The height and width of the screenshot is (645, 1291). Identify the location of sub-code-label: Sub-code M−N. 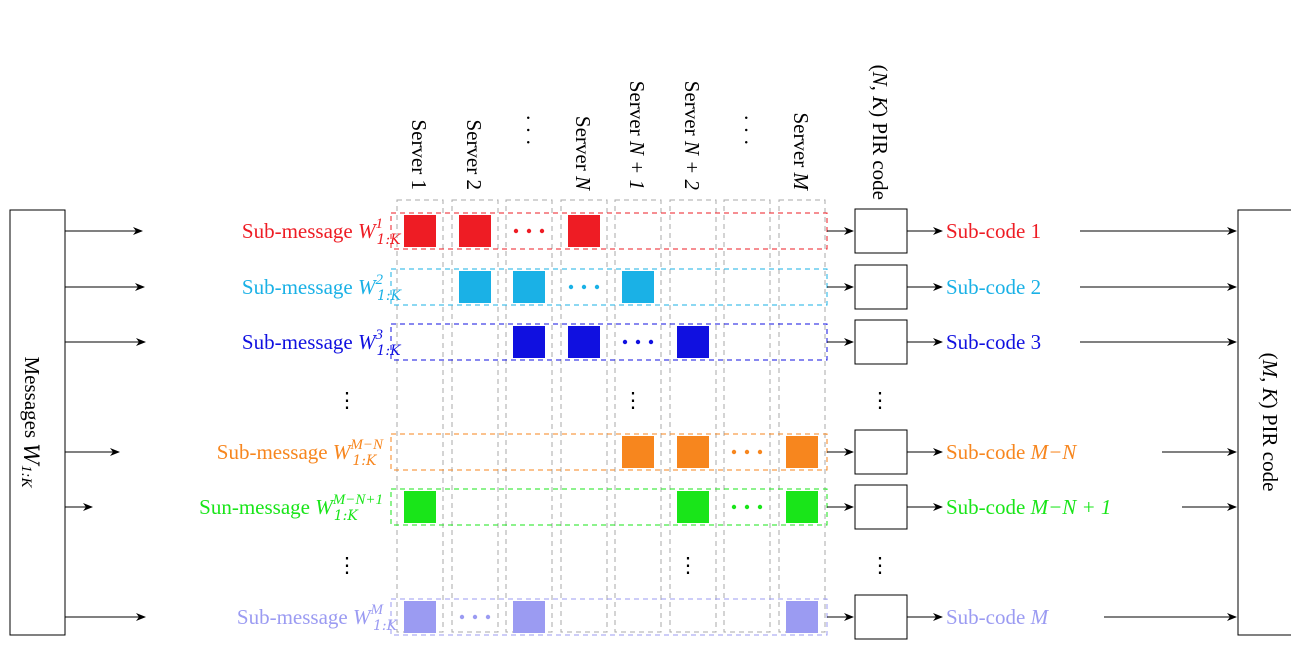
(1011, 452).